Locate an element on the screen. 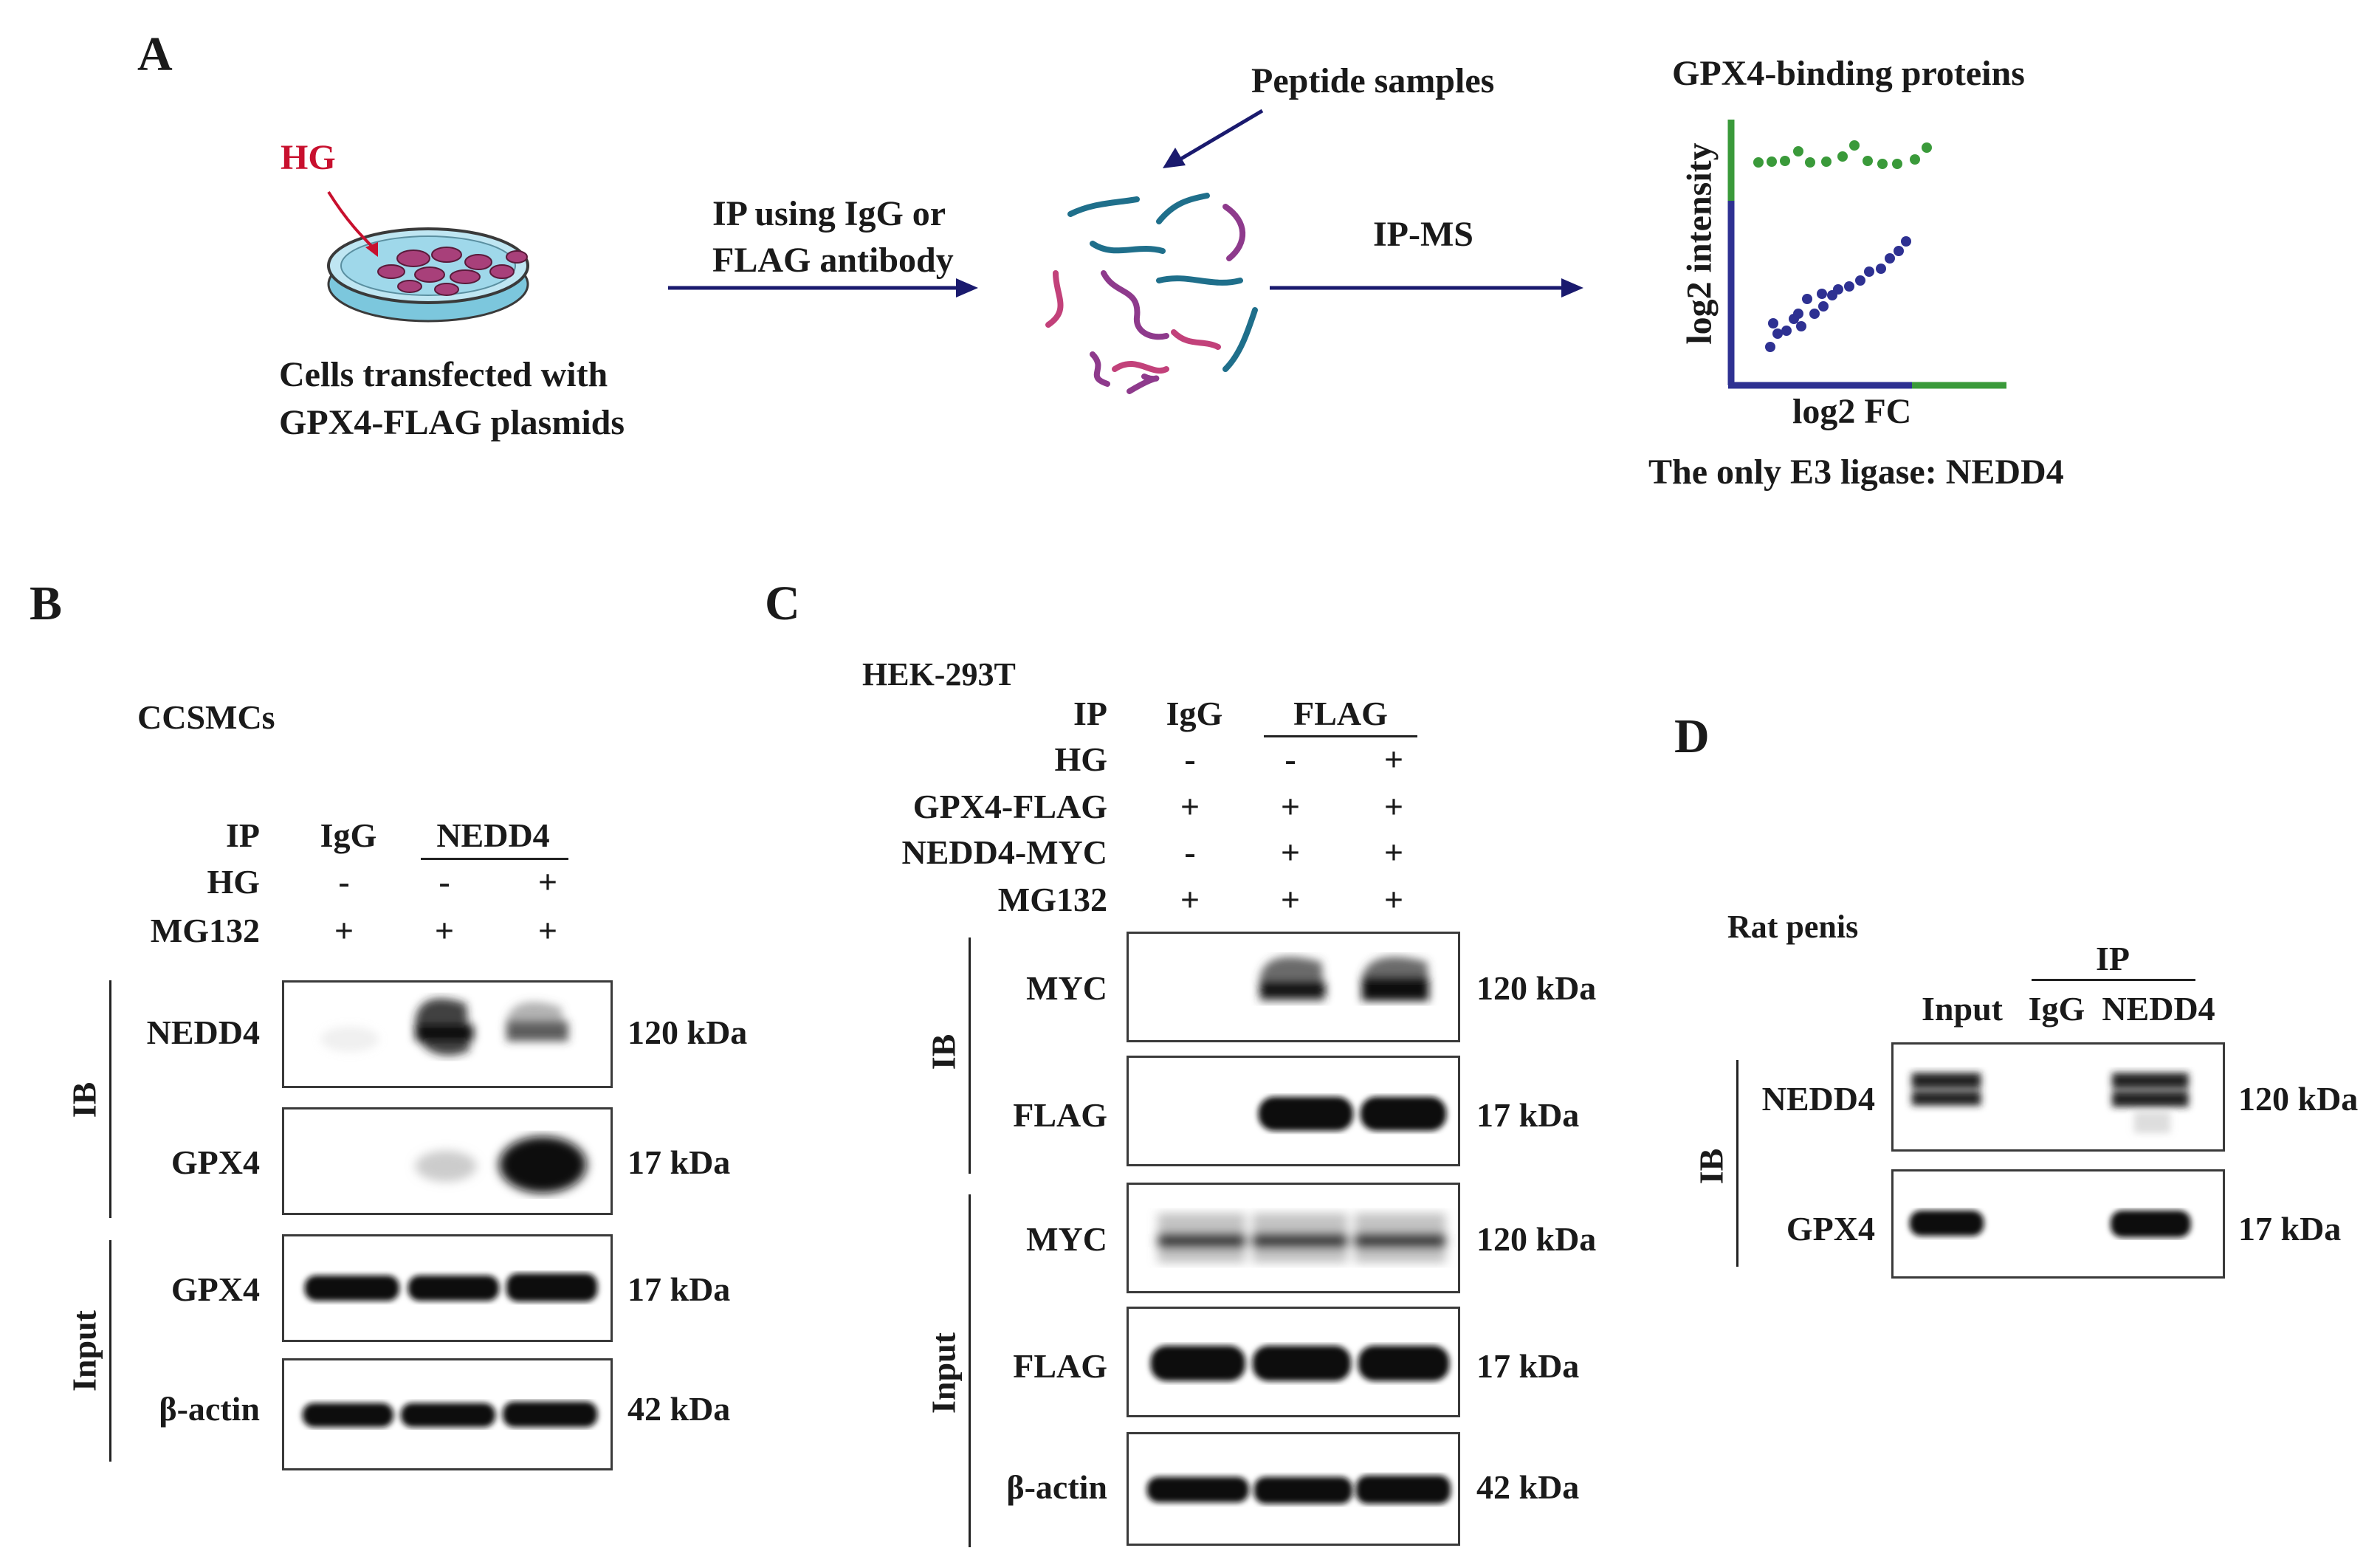 This screenshot has height=1562, width=2380. panel-c-row-ip: IP is located at coordinates (1090, 713).